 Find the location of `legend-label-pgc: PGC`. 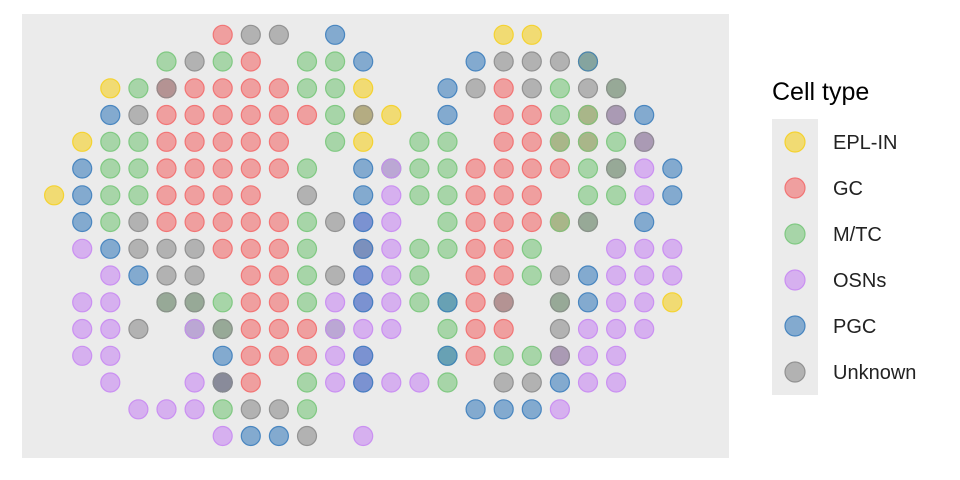

legend-label-pgc: PGC is located at coordinates (854, 327).